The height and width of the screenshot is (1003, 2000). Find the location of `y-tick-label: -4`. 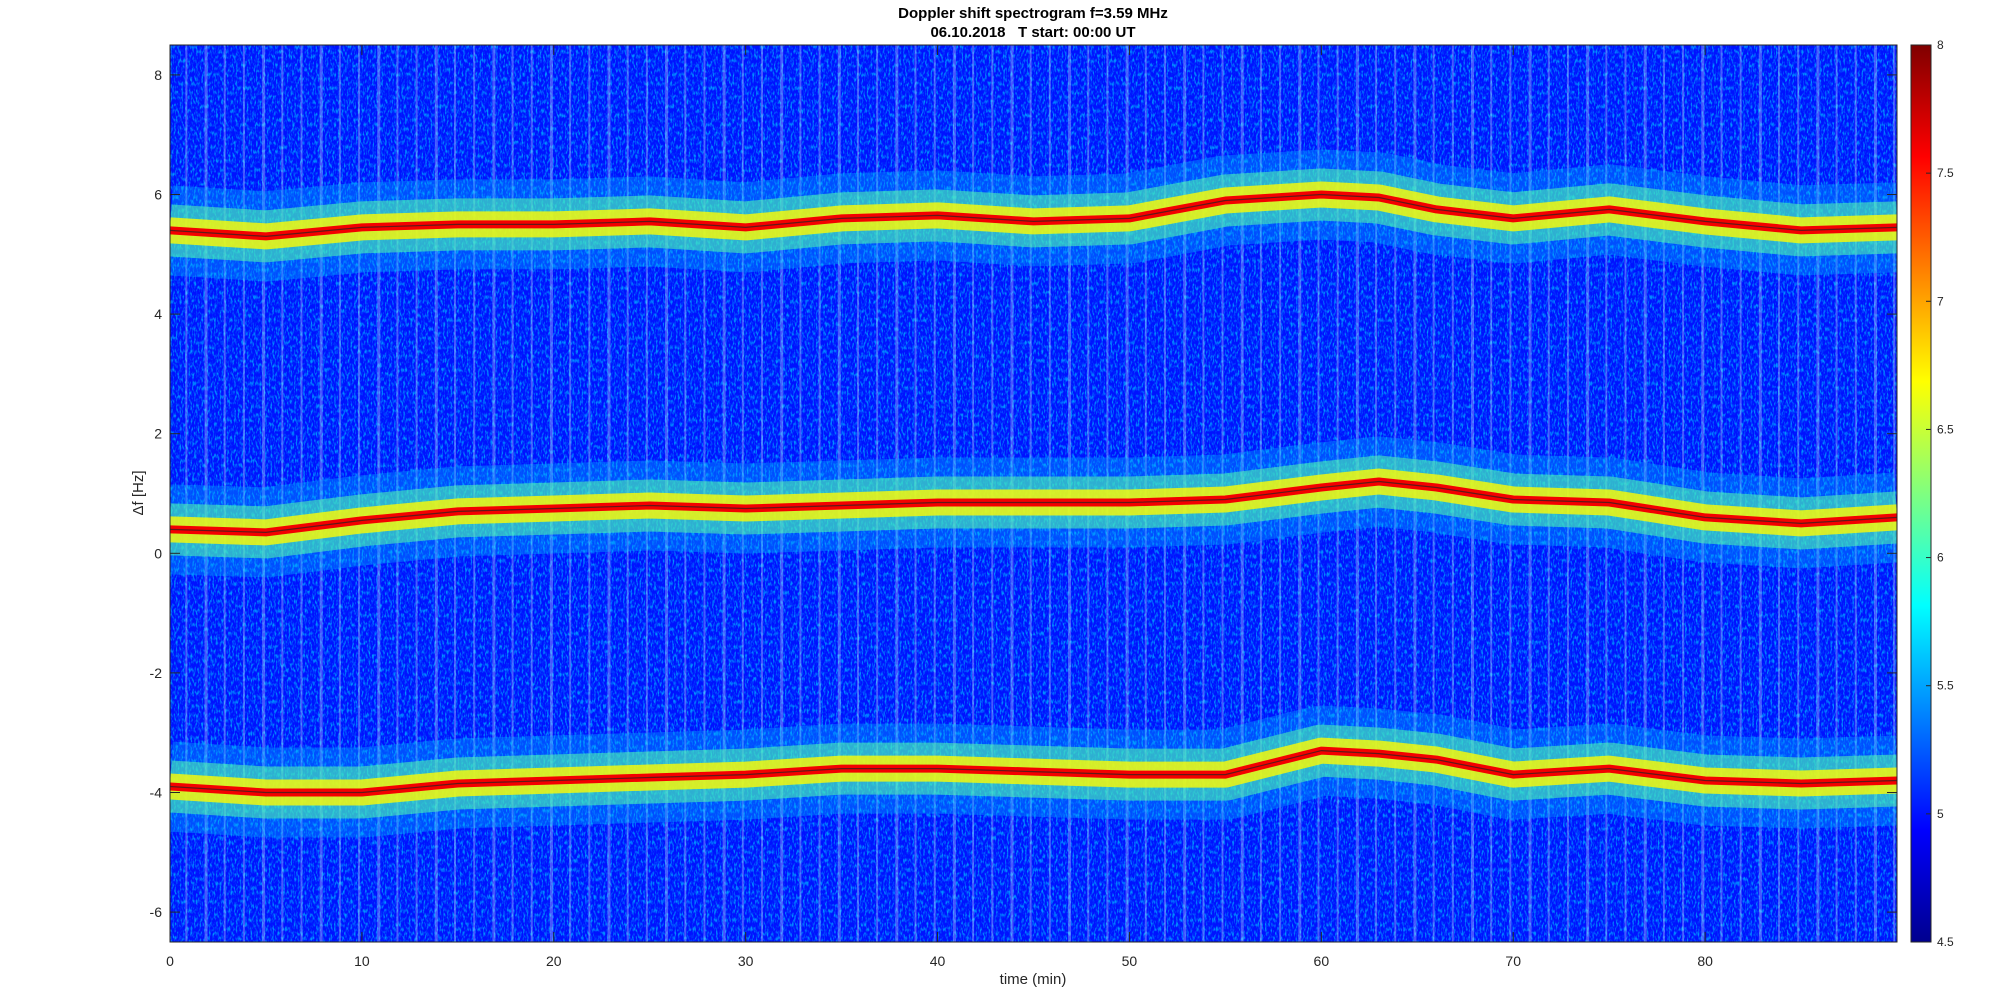

y-tick-label: -4 is located at coordinates (156, 793).